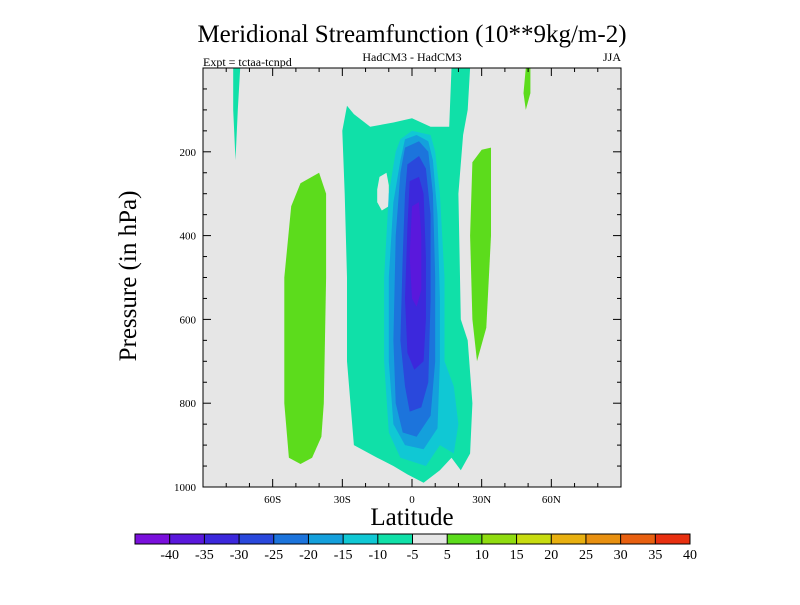 This screenshot has width=800, height=605. What do you see at coordinates (411, 517) in the screenshot?
I see `x-axis-label: Latitude` at bounding box center [411, 517].